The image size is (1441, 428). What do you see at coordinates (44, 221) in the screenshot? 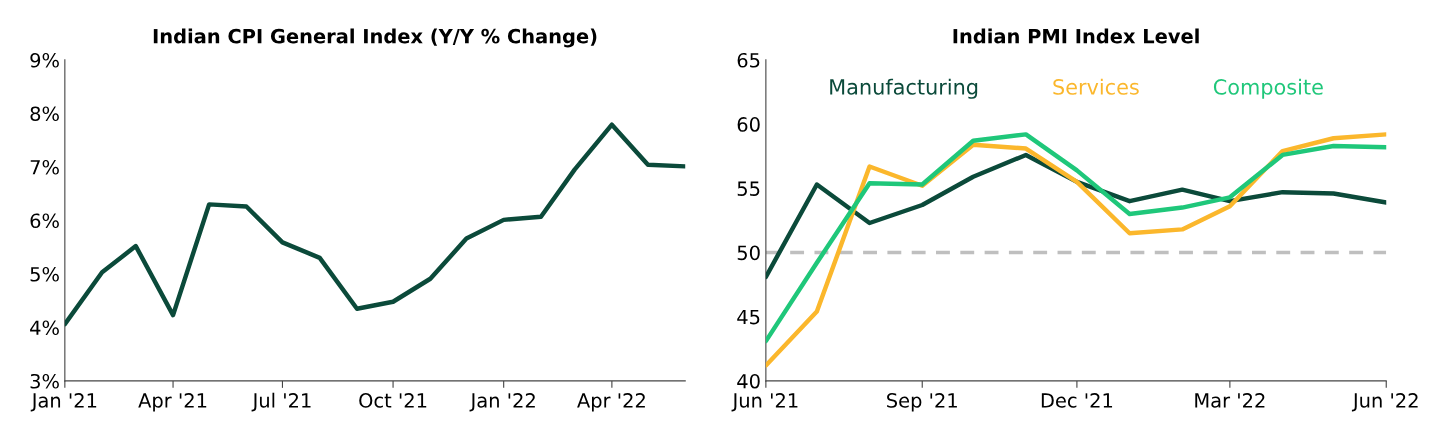
I see `y-tick-label: 6%` at bounding box center [44, 221].